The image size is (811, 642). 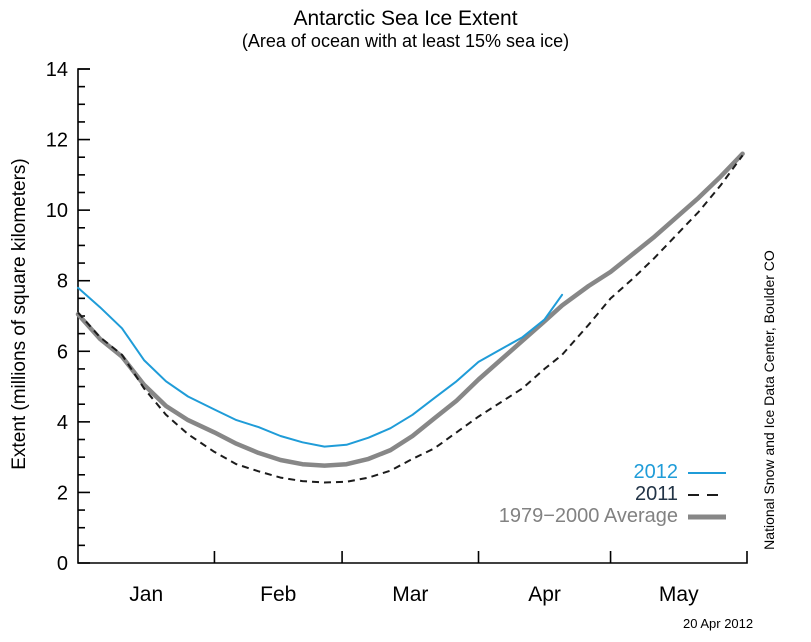 What do you see at coordinates (410, 594) in the screenshot?
I see `svg-text: Mar` at bounding box center [410, 594].